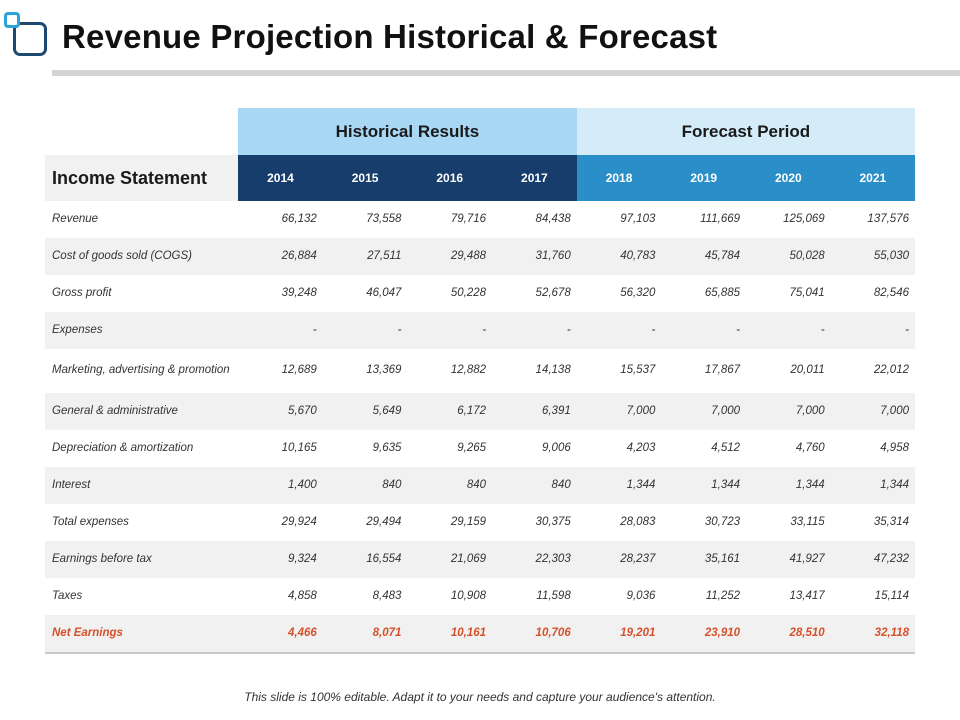 Image resolution: width=960 pixels, height=720 pixels. I want to click on value-cell: 10,161, so click(450, 634).